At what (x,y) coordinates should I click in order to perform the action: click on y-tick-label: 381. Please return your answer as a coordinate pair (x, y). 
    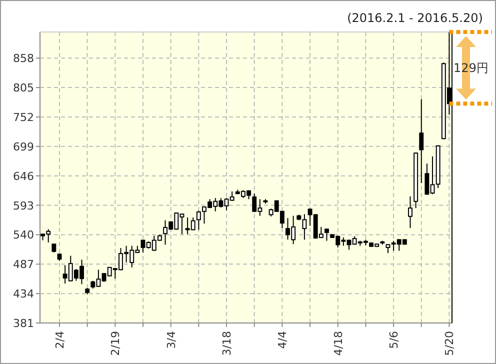
    Looking at the image, I should click on (23, 323).